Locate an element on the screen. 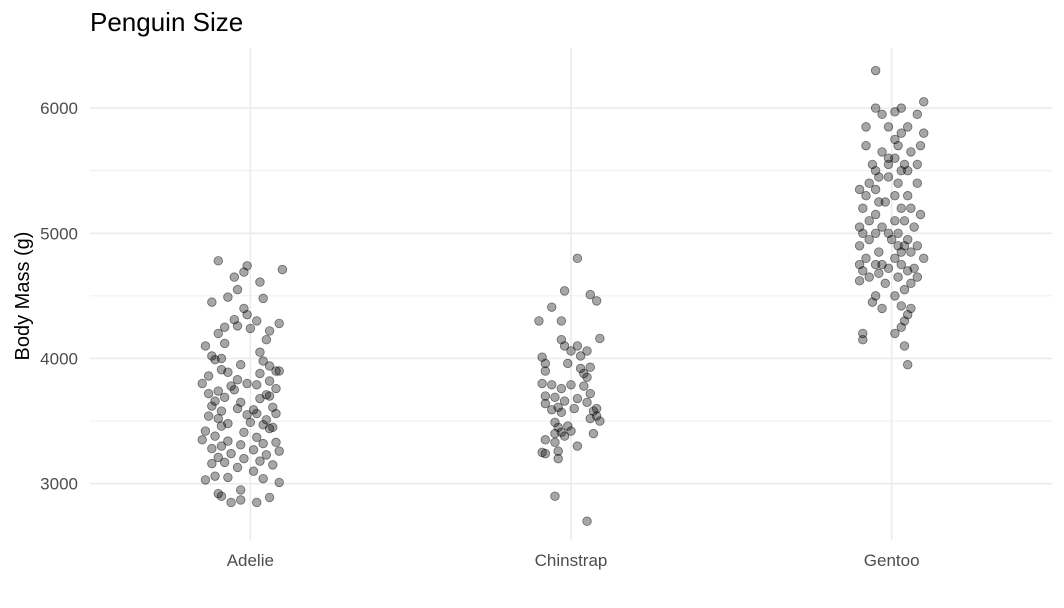 The image size is (1064, 608). y-tick-label: 4000 is located at coordinates (59, 358).